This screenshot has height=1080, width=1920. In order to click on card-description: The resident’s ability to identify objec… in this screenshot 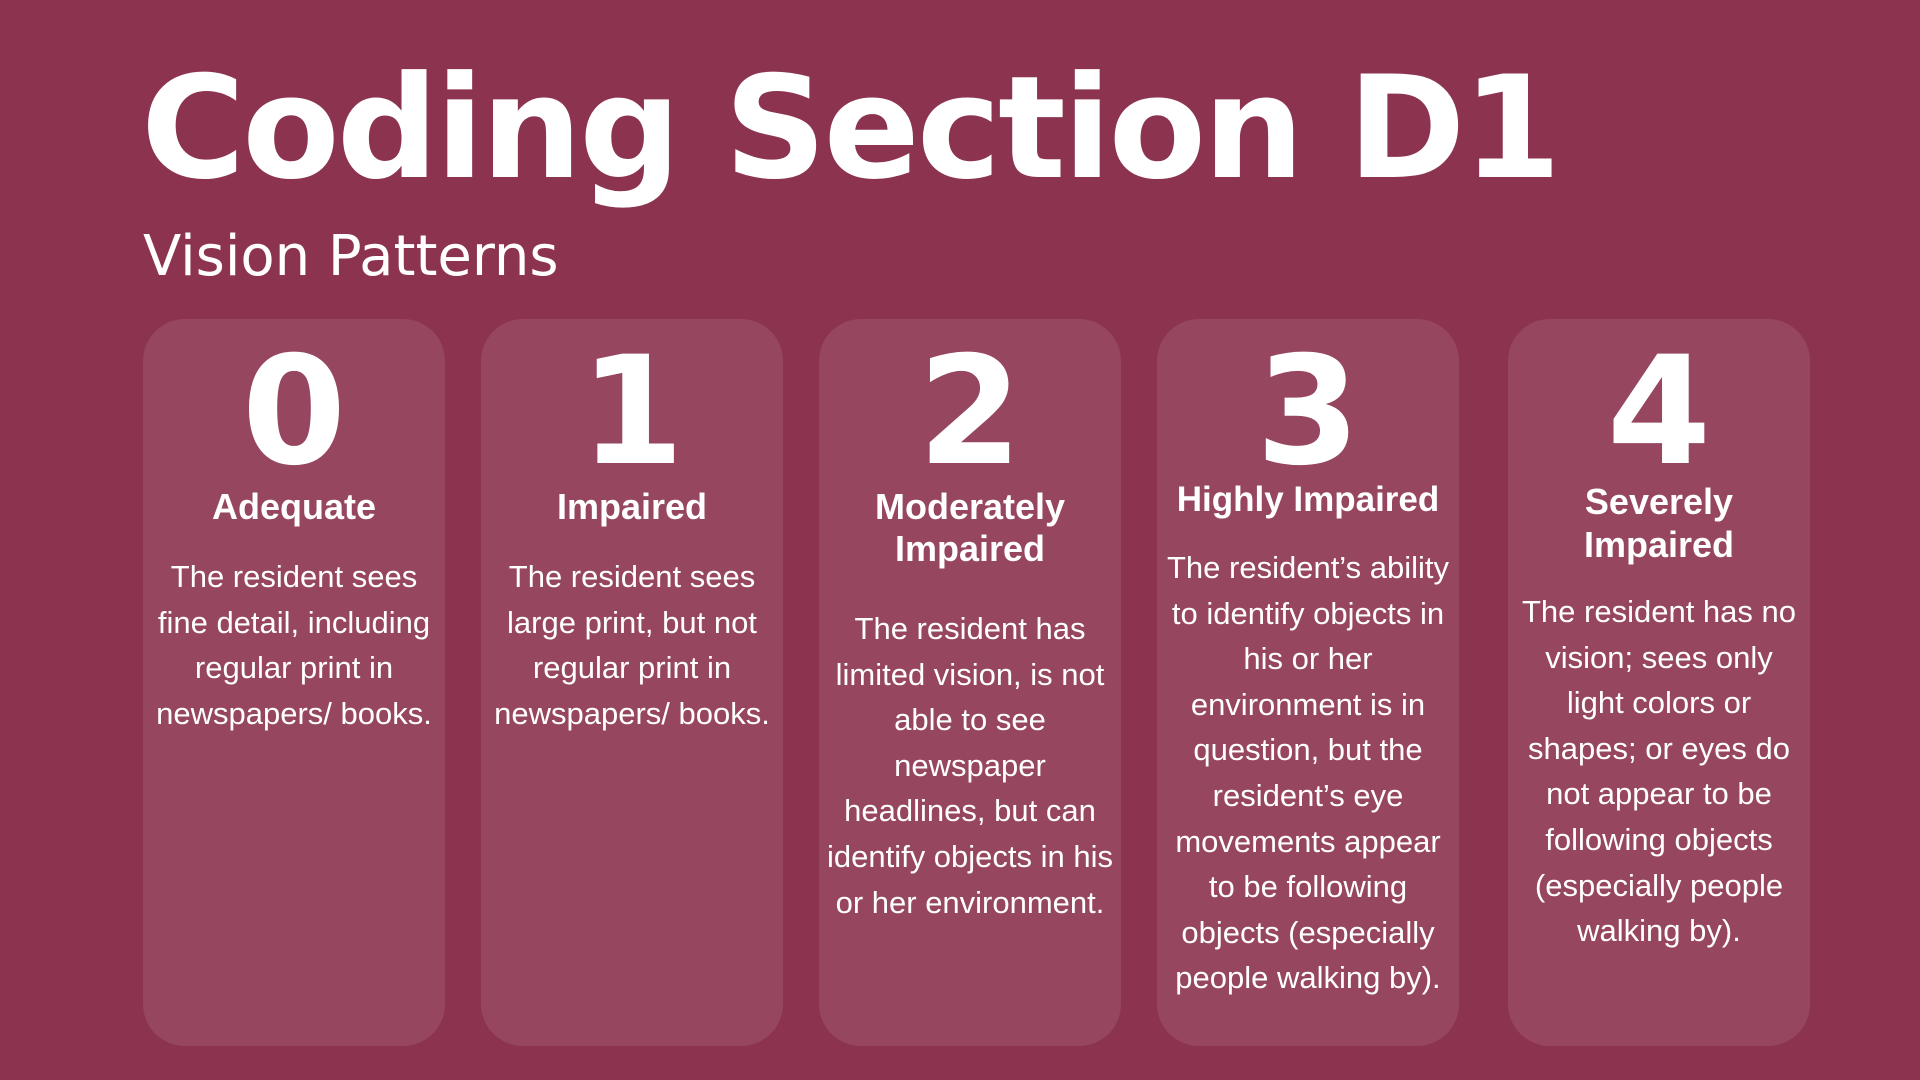, I will do `click(1307, 773)`.